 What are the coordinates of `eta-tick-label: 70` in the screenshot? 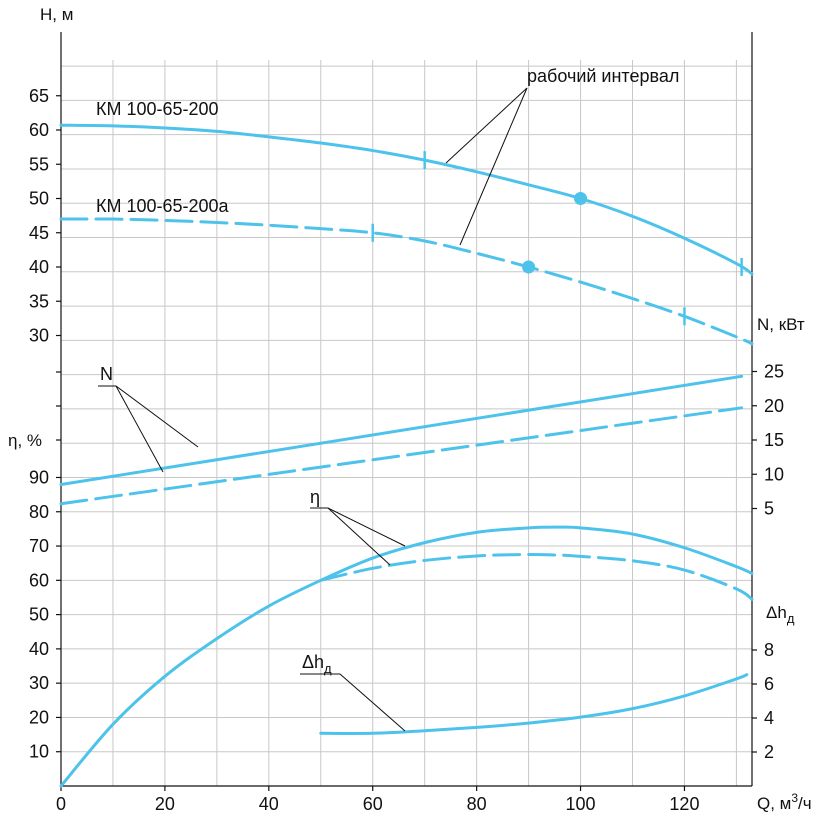 It's located at (39, 546).